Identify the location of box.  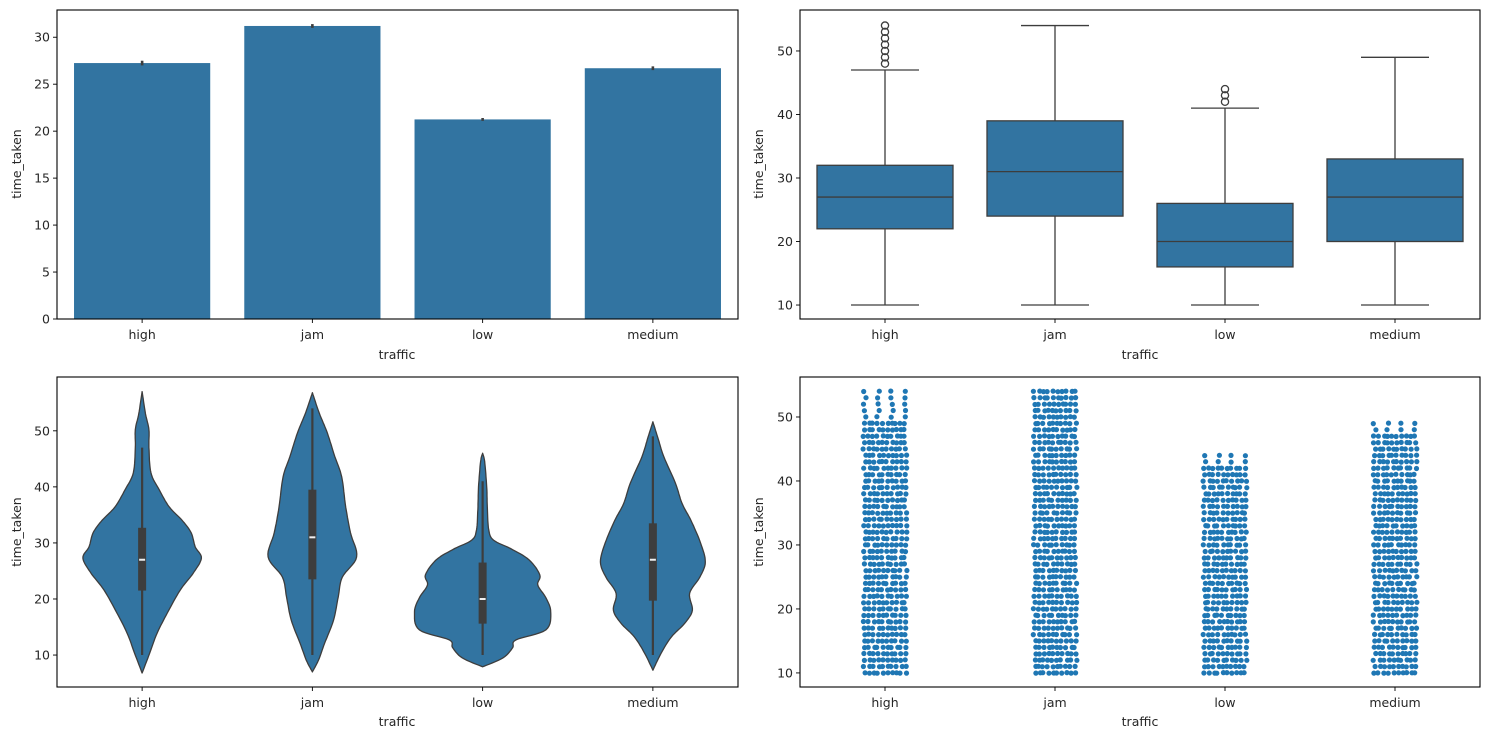
(1225, 235).